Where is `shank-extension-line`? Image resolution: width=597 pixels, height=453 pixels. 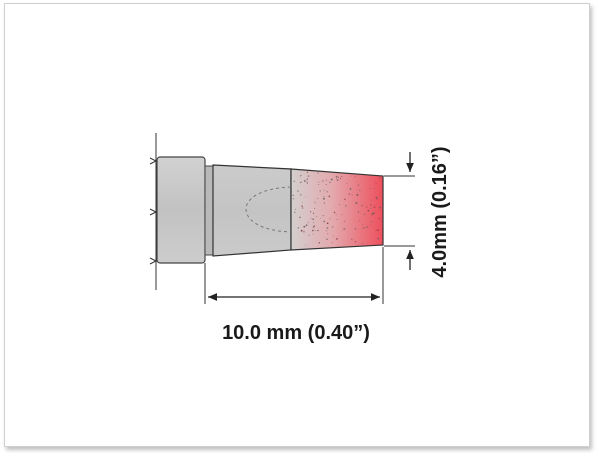 shank-extension-line is located at coordinates (153, 211).